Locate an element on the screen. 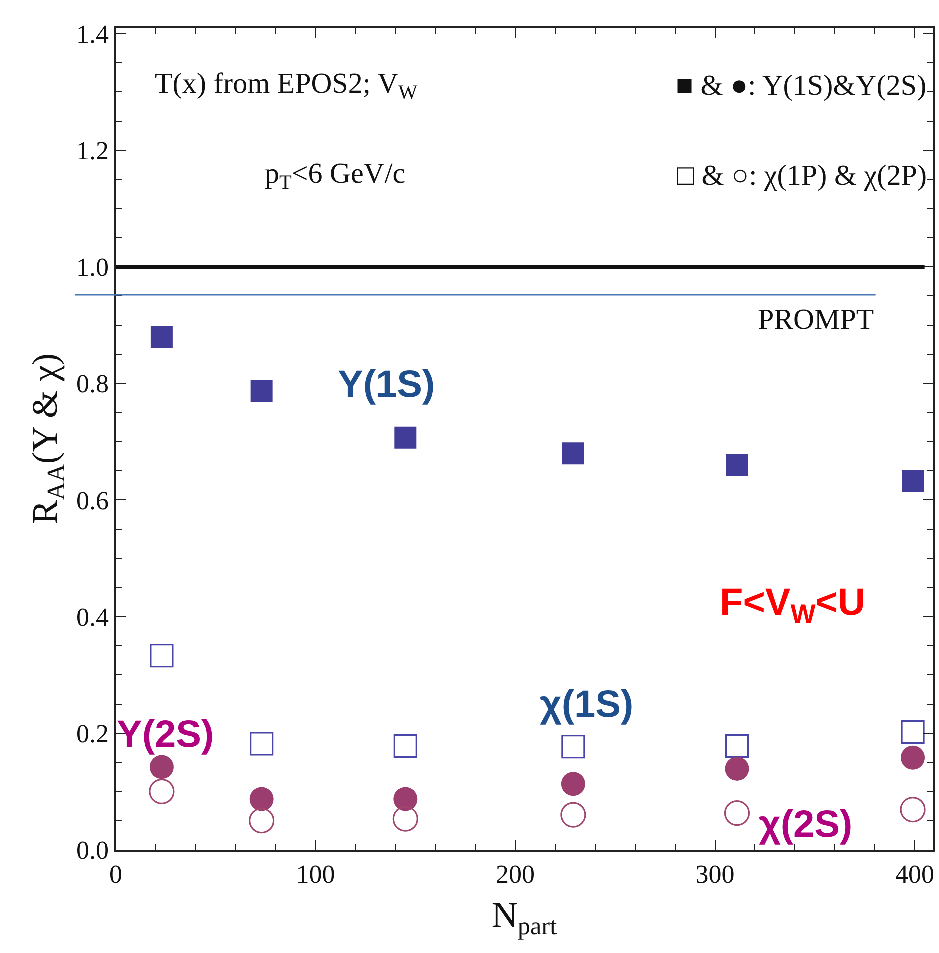 This screenshot has width=939, height=953. annotation: Y(1S) is located at coordinates (387, 385).